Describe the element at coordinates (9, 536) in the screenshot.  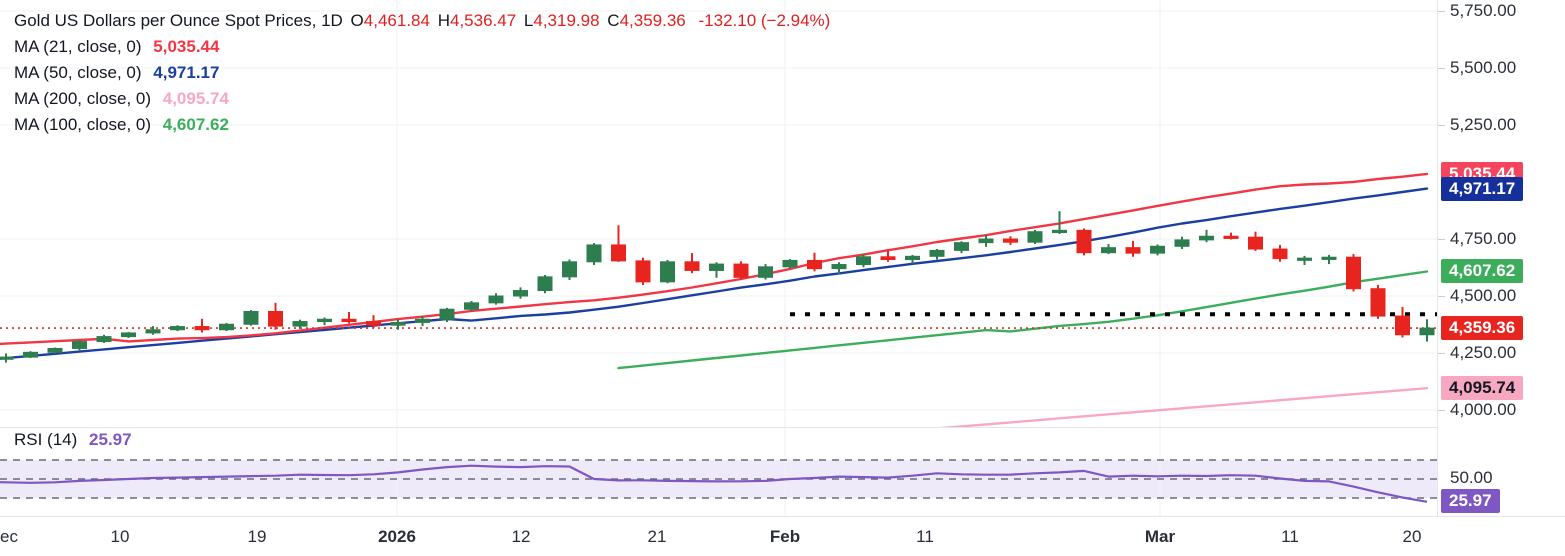
I see `time-tick-label: ec` at that location.